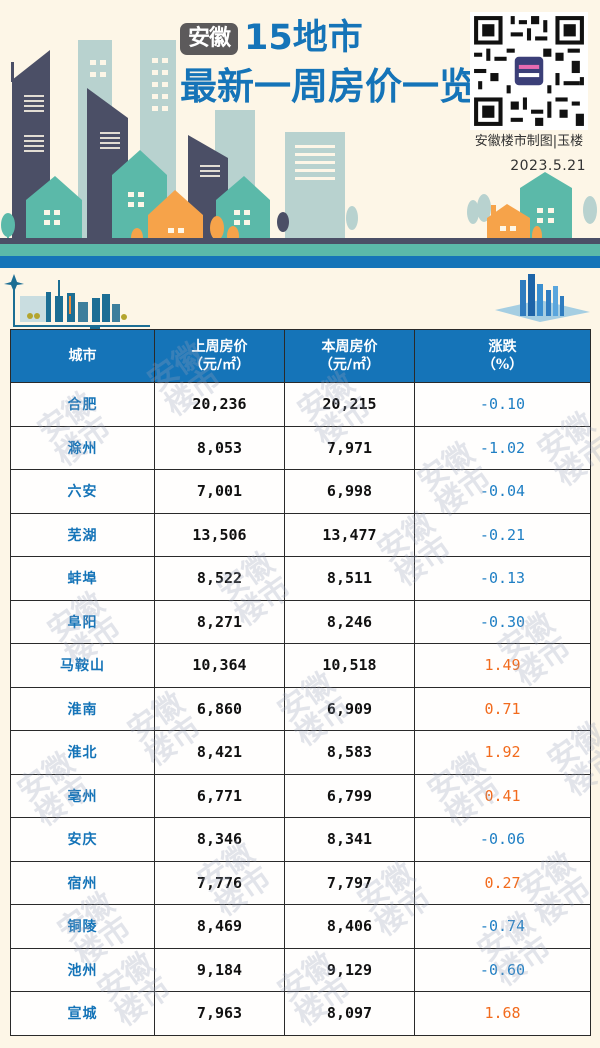 Image resolution: width=600 pixels, height=1048 pixels. I want to click on change-percent-cell: -0.13, so click(502, 578).